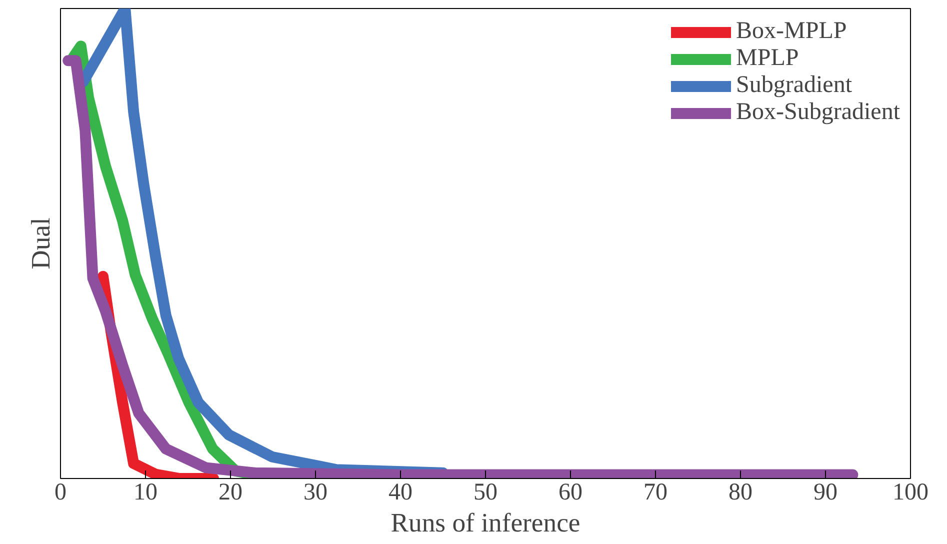 This screenshot has width=947, height=544. What do you see at coordinates (485, 523) in the screenshot?
I see `x-axis-title: Runs of inference` at bounding box center [485, 523].